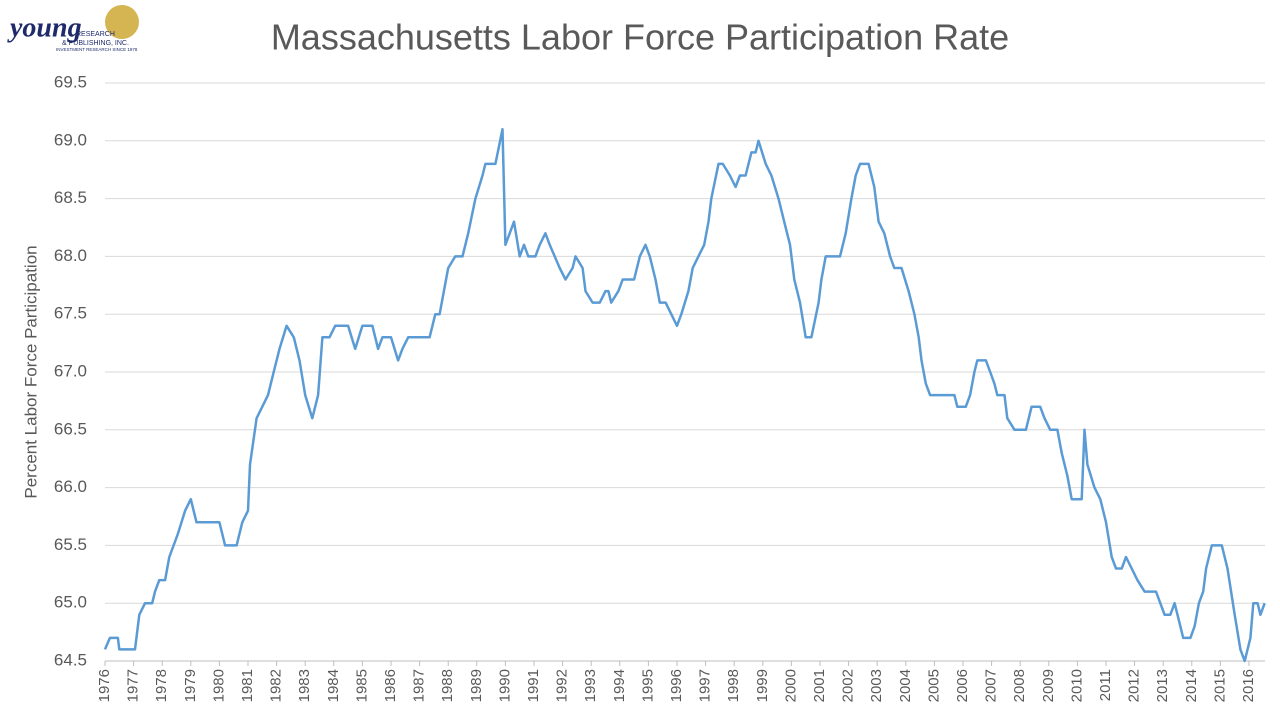  I want to click on y-tick-label: 67.5, so click(70, 313).